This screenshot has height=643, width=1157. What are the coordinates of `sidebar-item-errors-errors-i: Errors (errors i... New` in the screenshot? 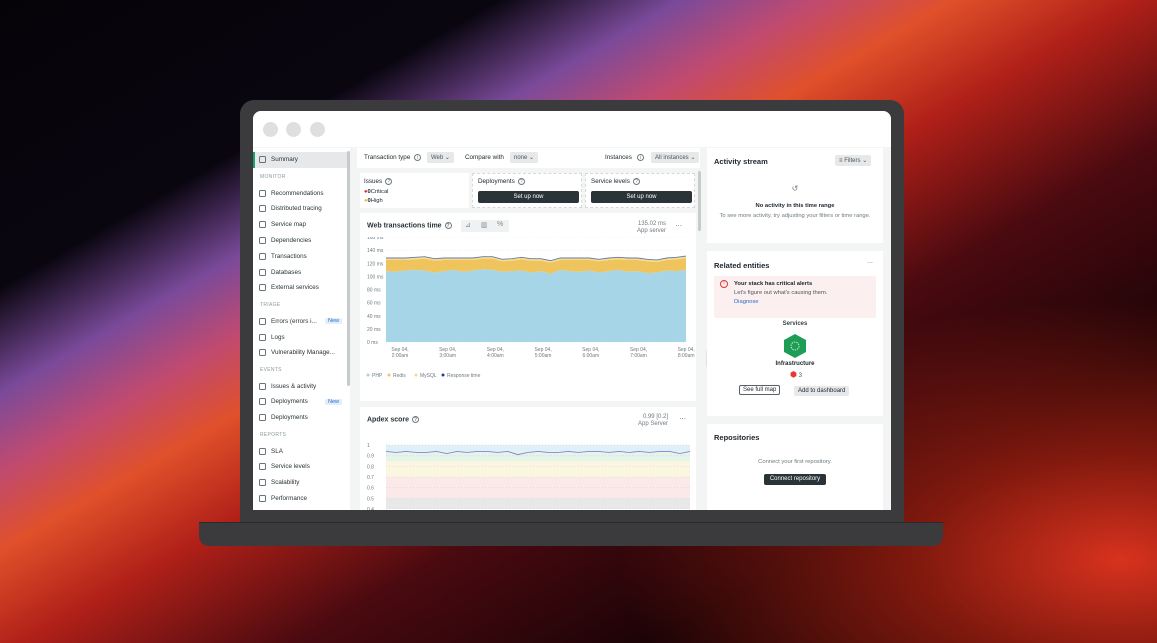 It's located at (301, 321).